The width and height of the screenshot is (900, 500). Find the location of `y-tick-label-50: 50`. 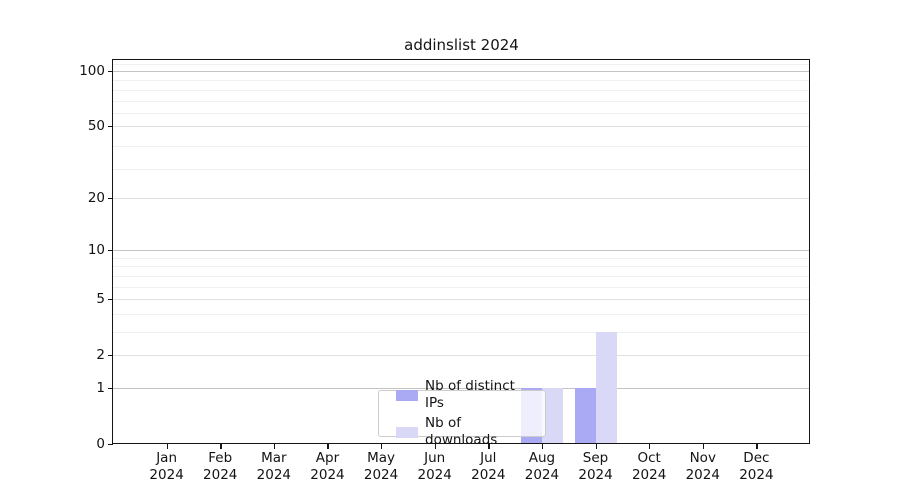

y-tick-label-50: 50 is located at coordinates (96, 126).